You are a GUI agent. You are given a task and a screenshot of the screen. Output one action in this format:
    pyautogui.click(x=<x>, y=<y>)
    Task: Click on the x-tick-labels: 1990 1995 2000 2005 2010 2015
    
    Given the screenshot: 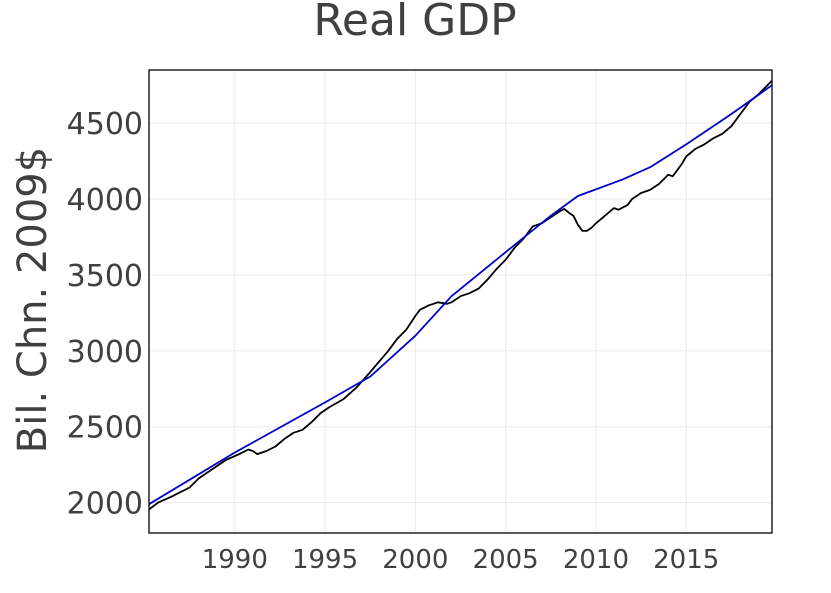 What is the action you would take?
    pyautogui.click(x=461, y=560)
    